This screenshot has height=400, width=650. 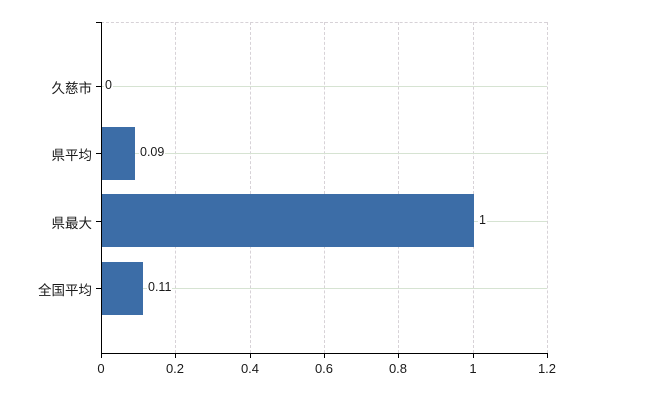 What do you see at coordinates (72, 155) in the screenshot?
I see `category-label: 県平均` at bounding box center [72, 155].